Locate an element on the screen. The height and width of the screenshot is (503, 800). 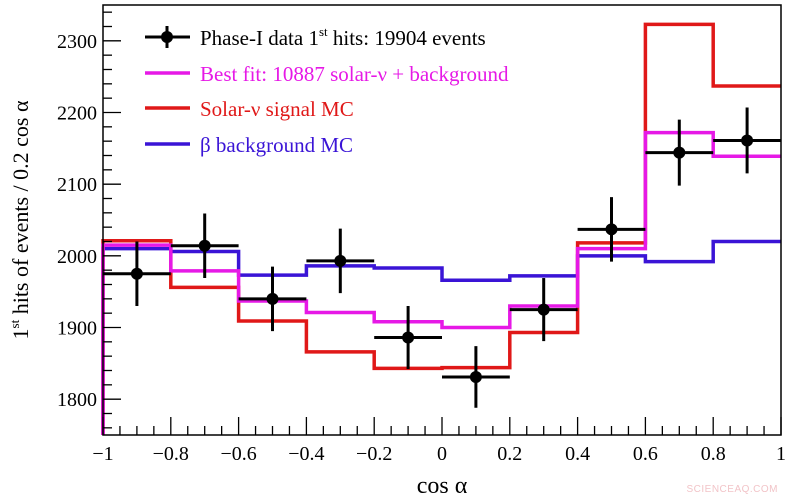
y-tick-label: 2100 is located at coordinates (77, 185).